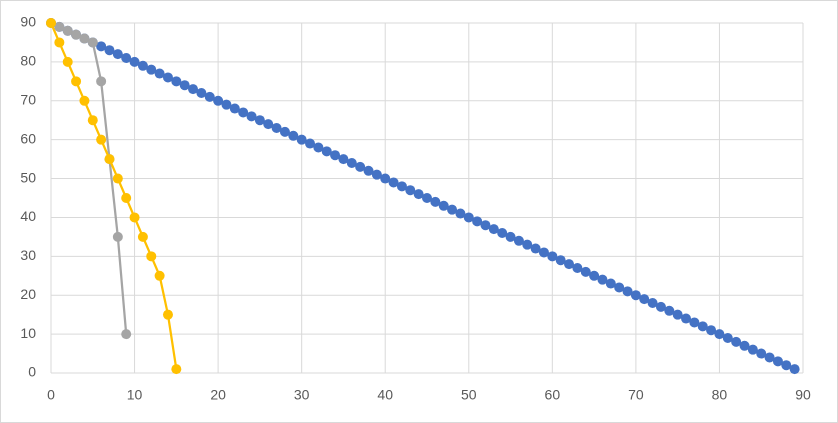  What do you see at coordinates (28, 294) in the screenshot?
I see `y-tick-label: 20` at bounding box center [28, 294].